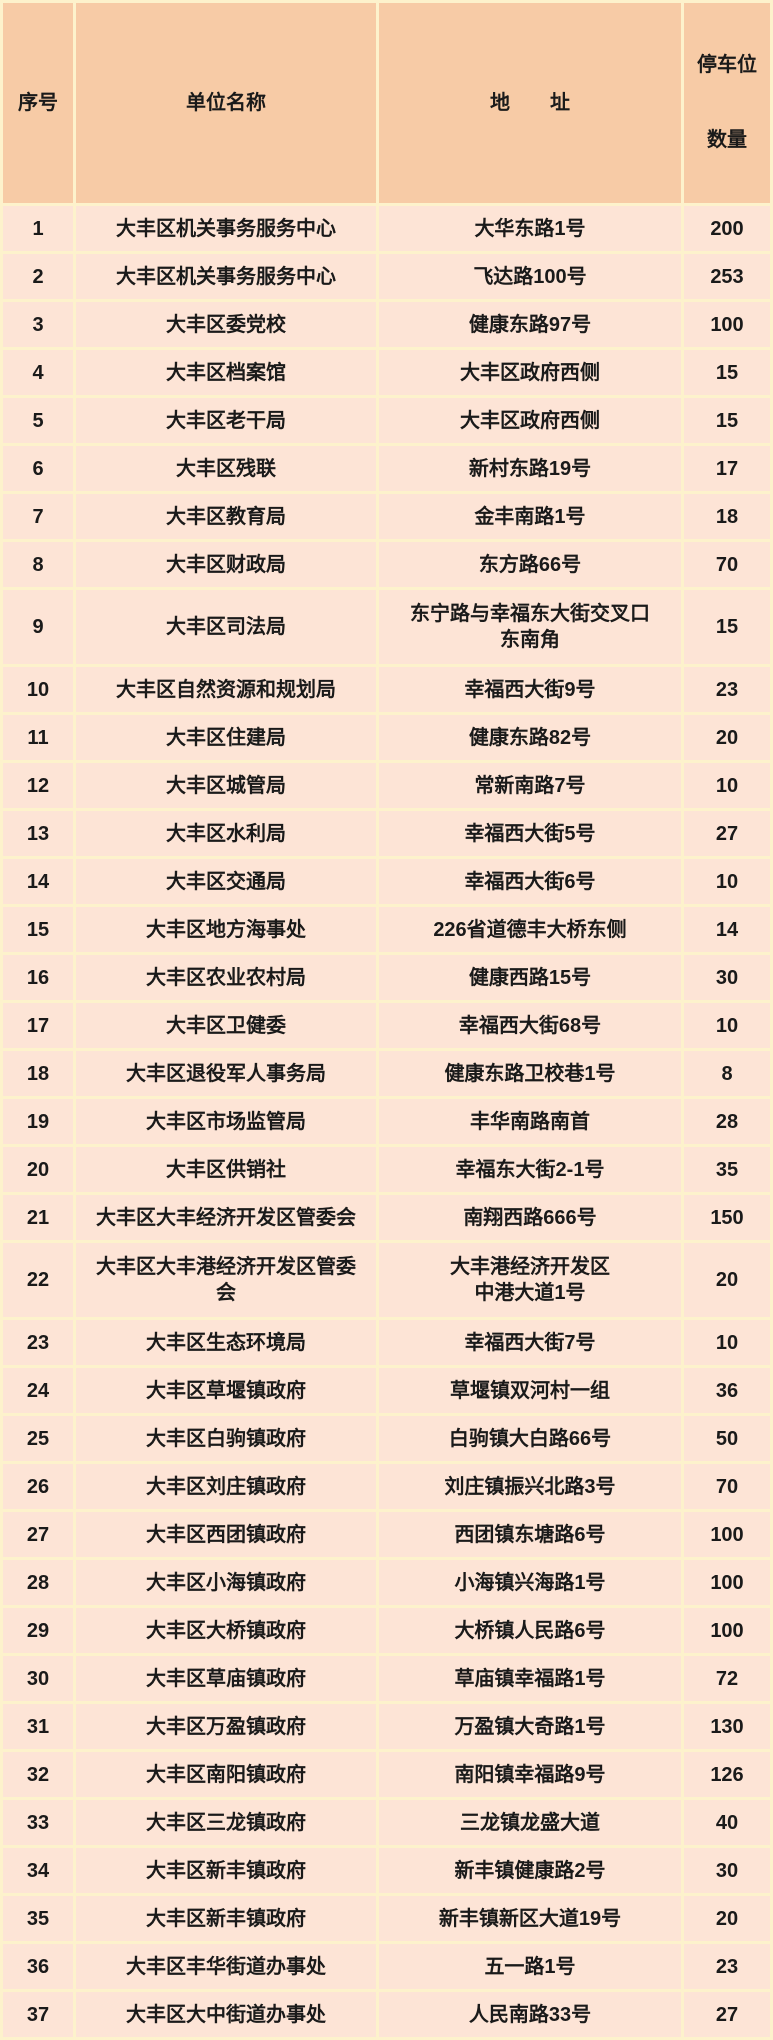 The height and width of the screenshot is (2040, 773). Describe the element at coordinates (386, 1630) in the screenshot. I see `table-row: 29 大丰区大桥镇政府 大桥镇人民路6号 100` at that location.